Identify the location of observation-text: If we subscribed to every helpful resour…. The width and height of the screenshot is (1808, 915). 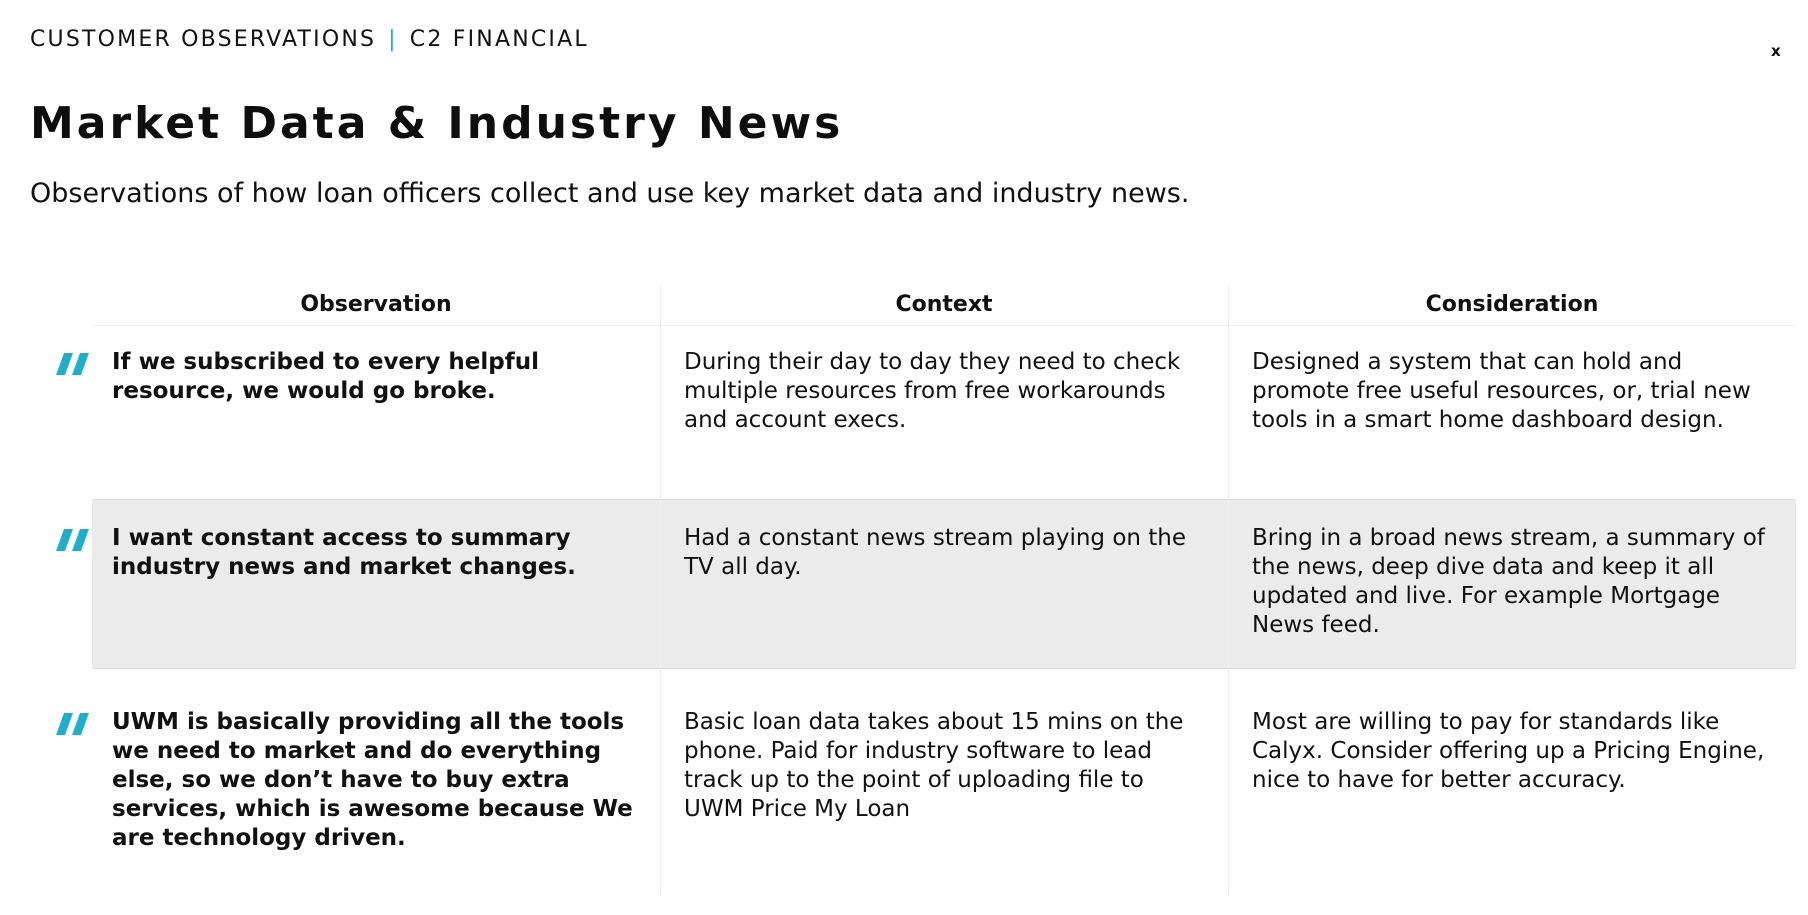
(325, 376).